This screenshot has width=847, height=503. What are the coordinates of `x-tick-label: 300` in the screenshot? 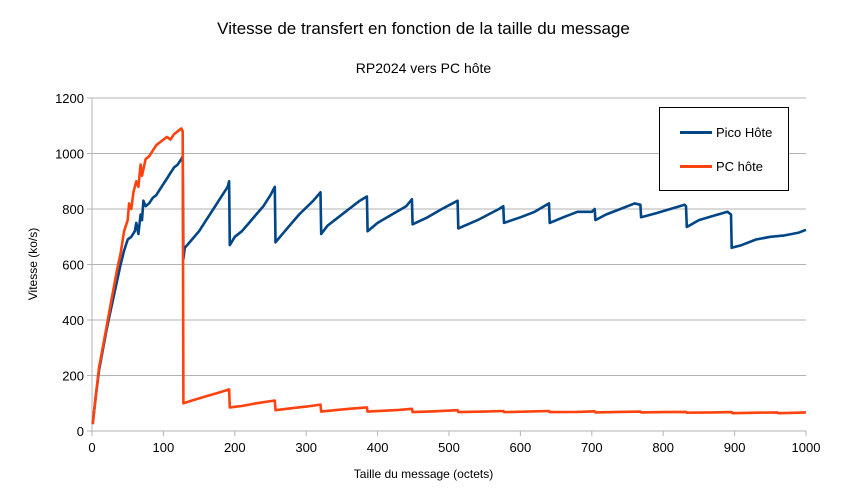 It's located at (306, 447).